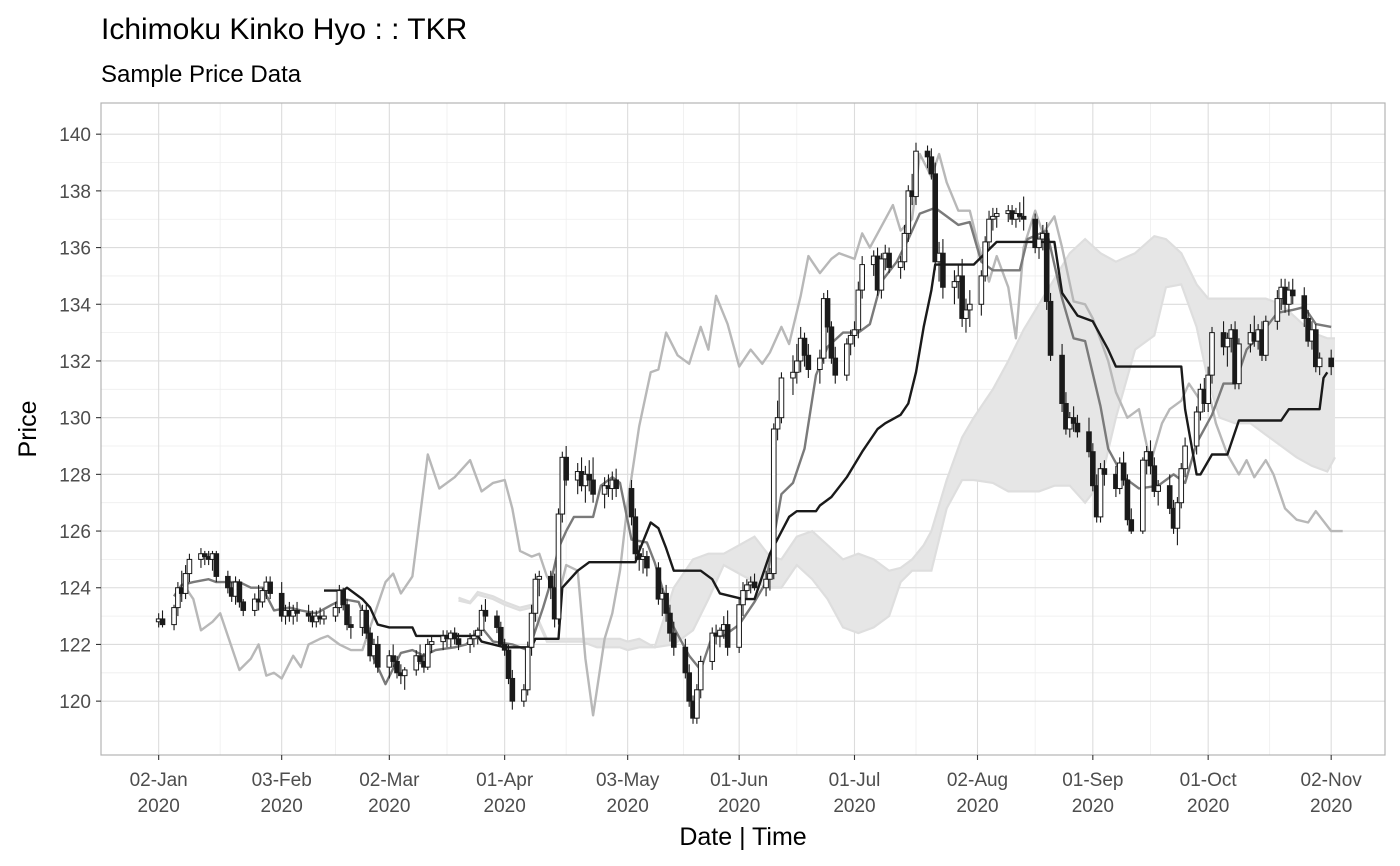  I want to click on x-tick-label-date: 03-May, so click(628, 780).